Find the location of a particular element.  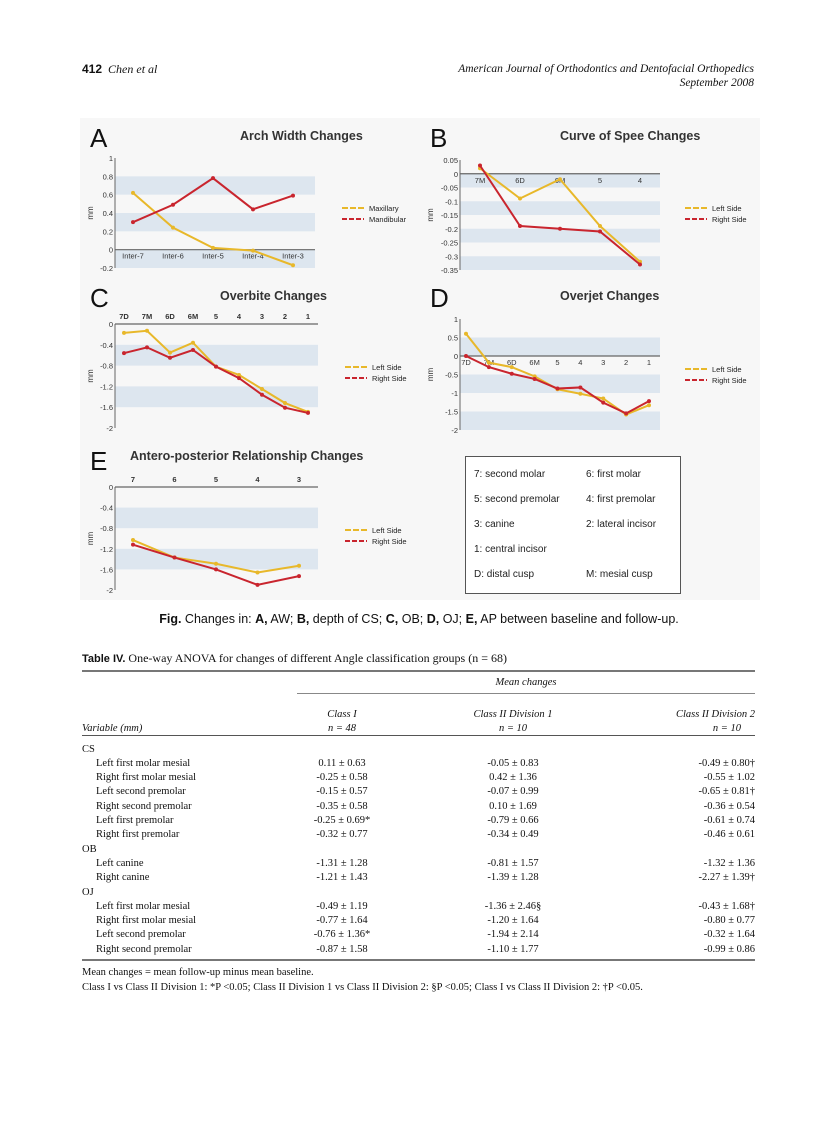

table-cell: -1.94 ± 2.14 is located at coordinates (513, 935).